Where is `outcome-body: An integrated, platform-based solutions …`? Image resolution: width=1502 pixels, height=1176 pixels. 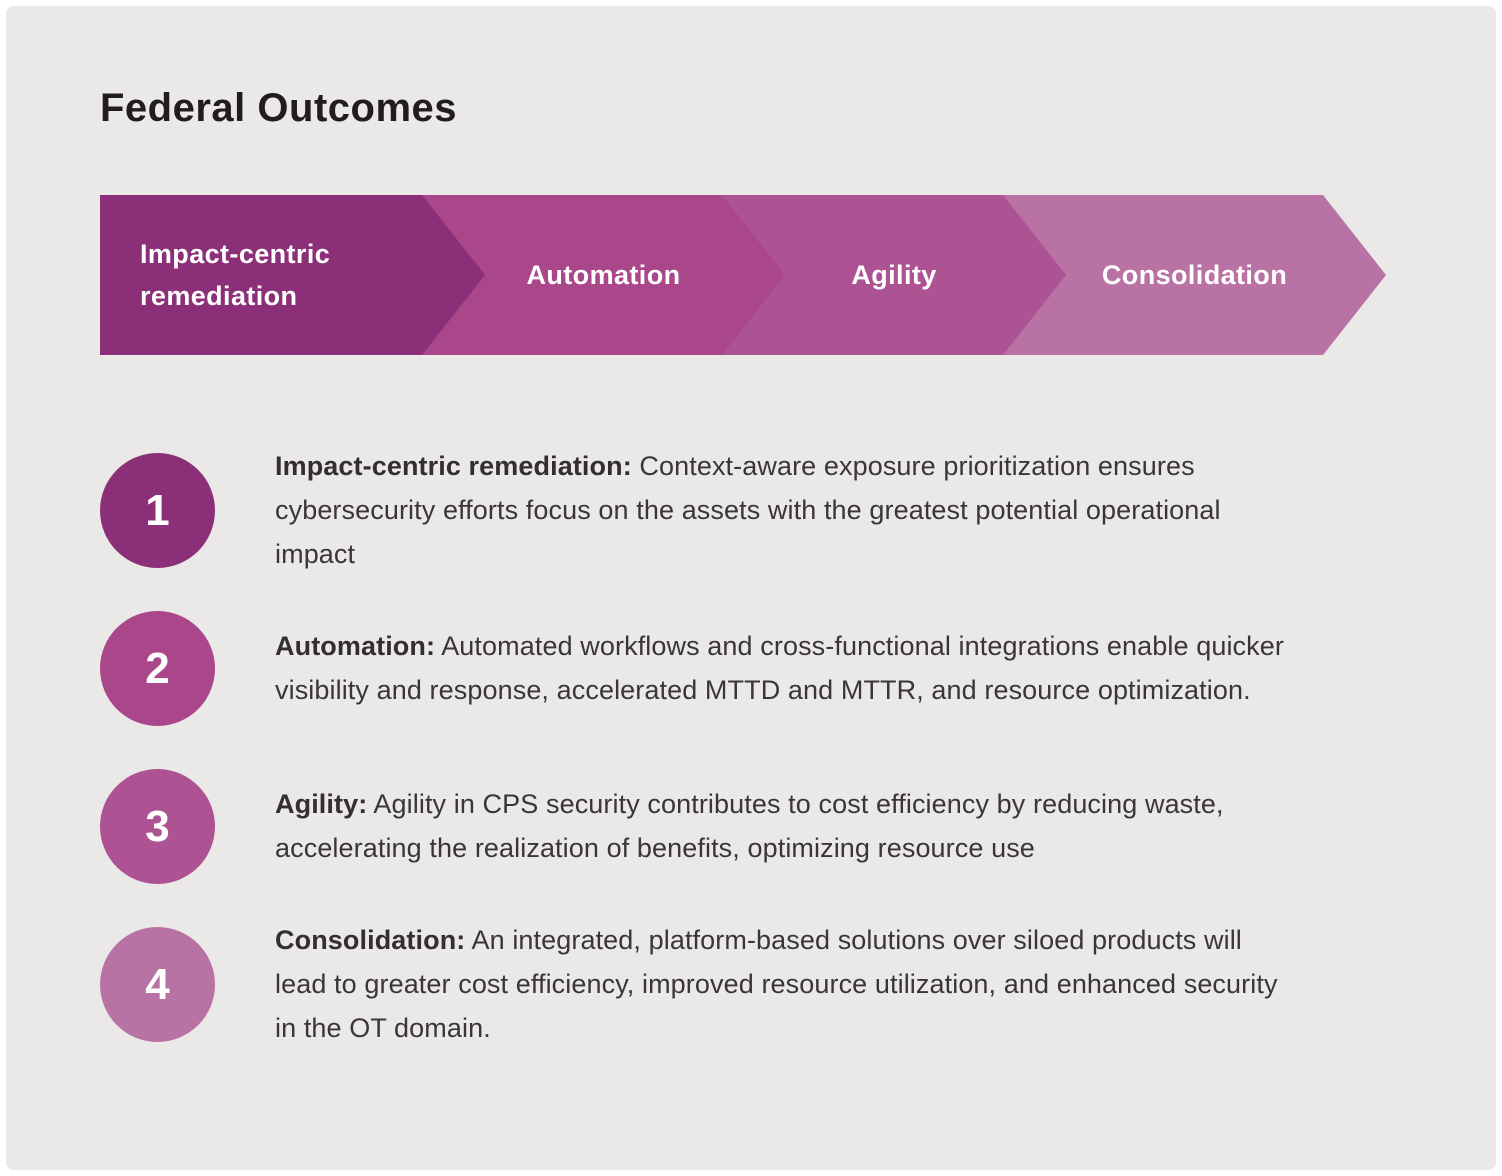 outcome-body: An integrated, platform-based solutions … is located at coordinates (776, 984).